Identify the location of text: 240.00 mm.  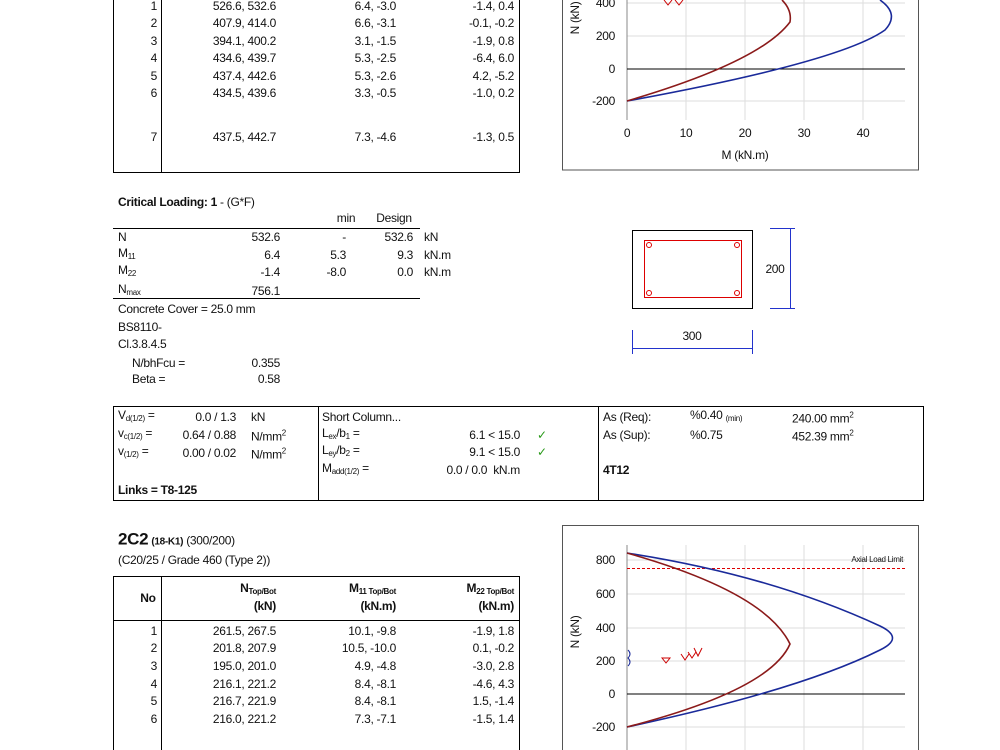
(821, 418).